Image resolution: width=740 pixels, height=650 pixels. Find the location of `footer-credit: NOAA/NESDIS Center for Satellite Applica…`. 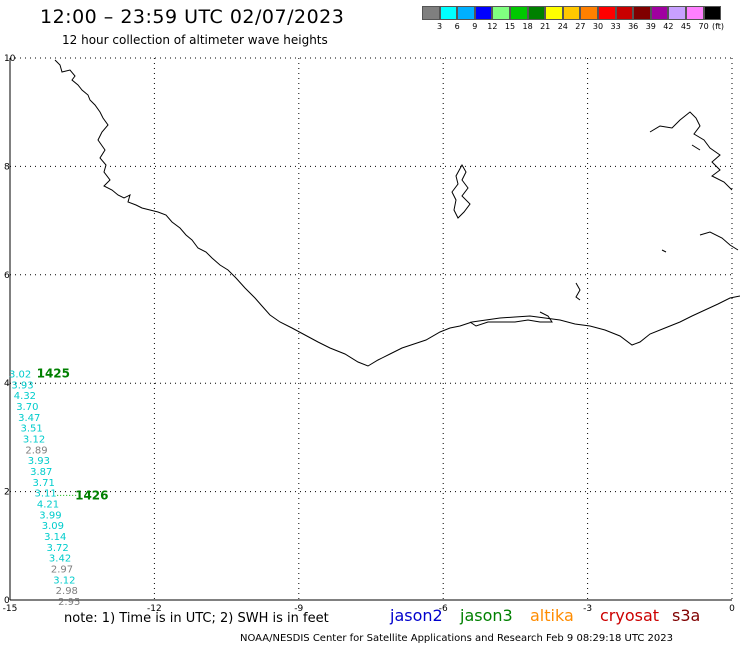

footer-credit: NOAA/NESDIS Center for Satellite Applica… is located at coordinates (456, 638).